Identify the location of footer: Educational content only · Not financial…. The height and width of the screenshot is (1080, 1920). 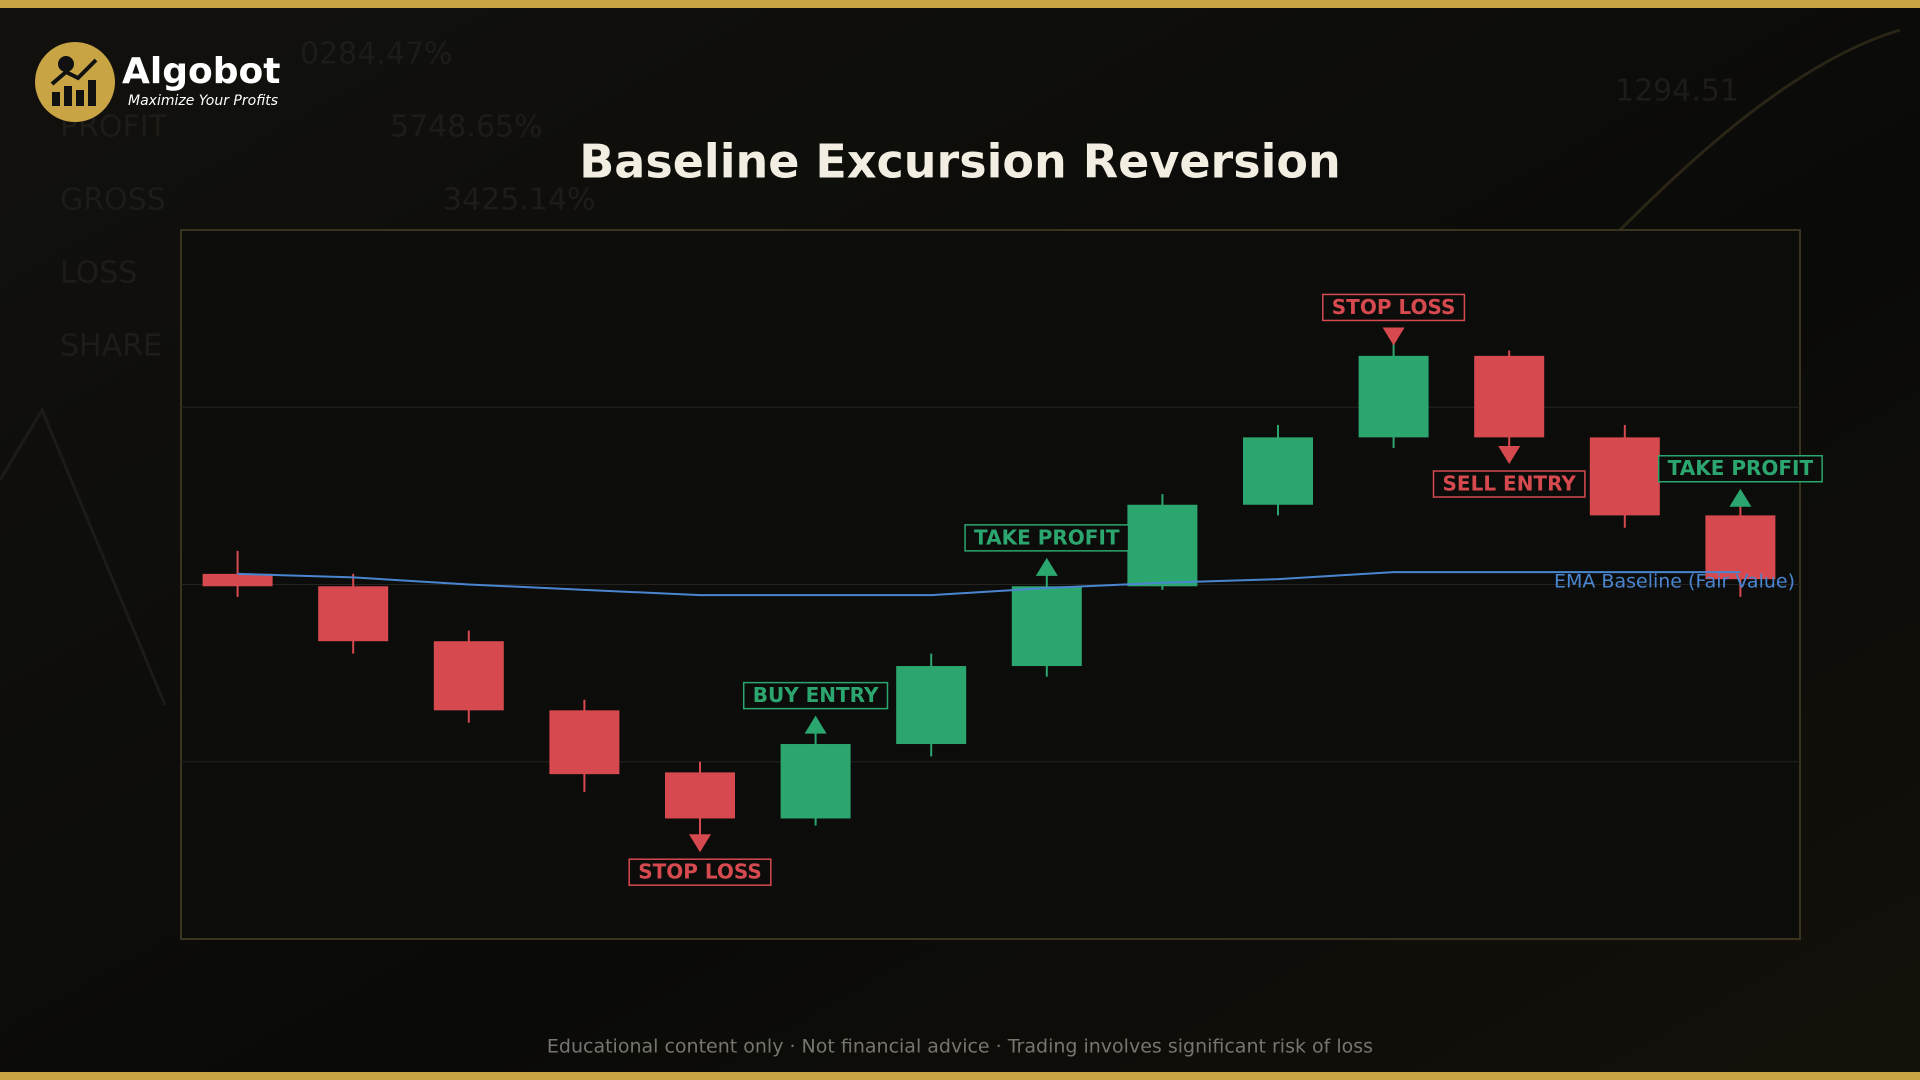
(960, 1047).